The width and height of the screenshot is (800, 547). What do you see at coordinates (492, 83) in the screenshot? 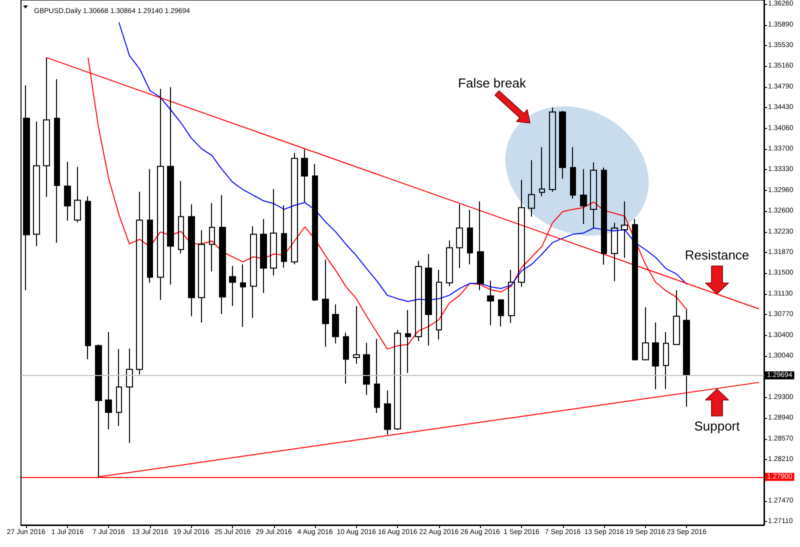
I see `annotation: False break` at bounding box center [492, 83].